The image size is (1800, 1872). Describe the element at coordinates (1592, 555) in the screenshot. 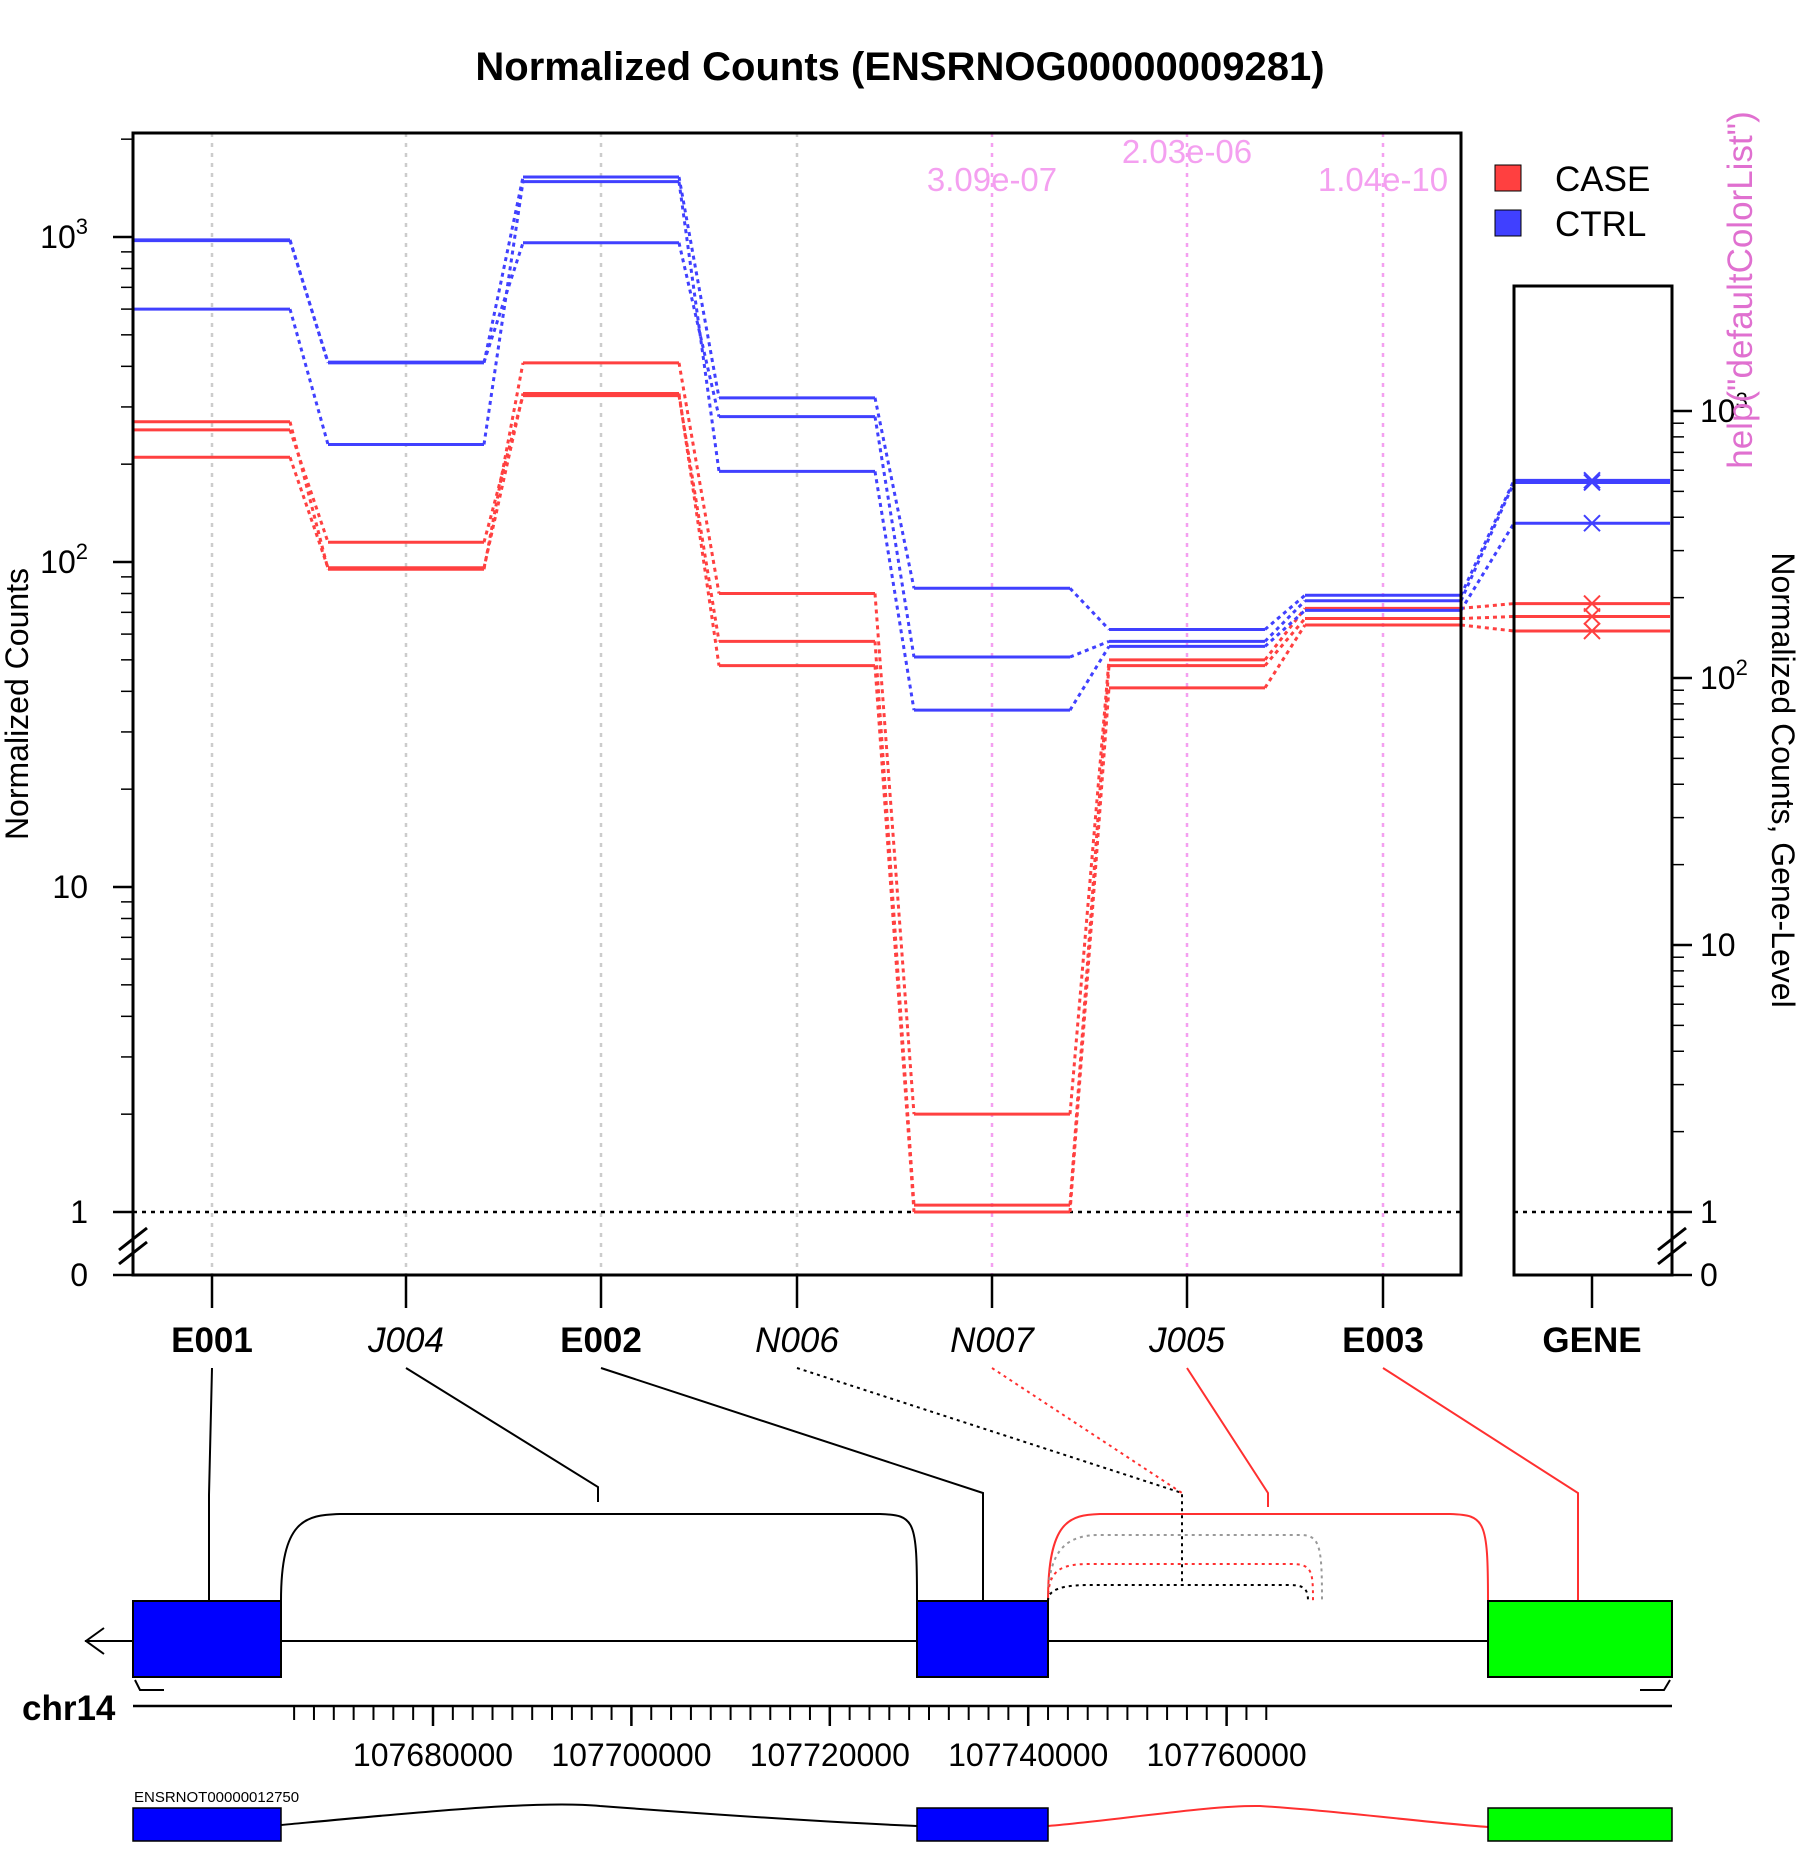

I see `gene-level-panel` at that location.